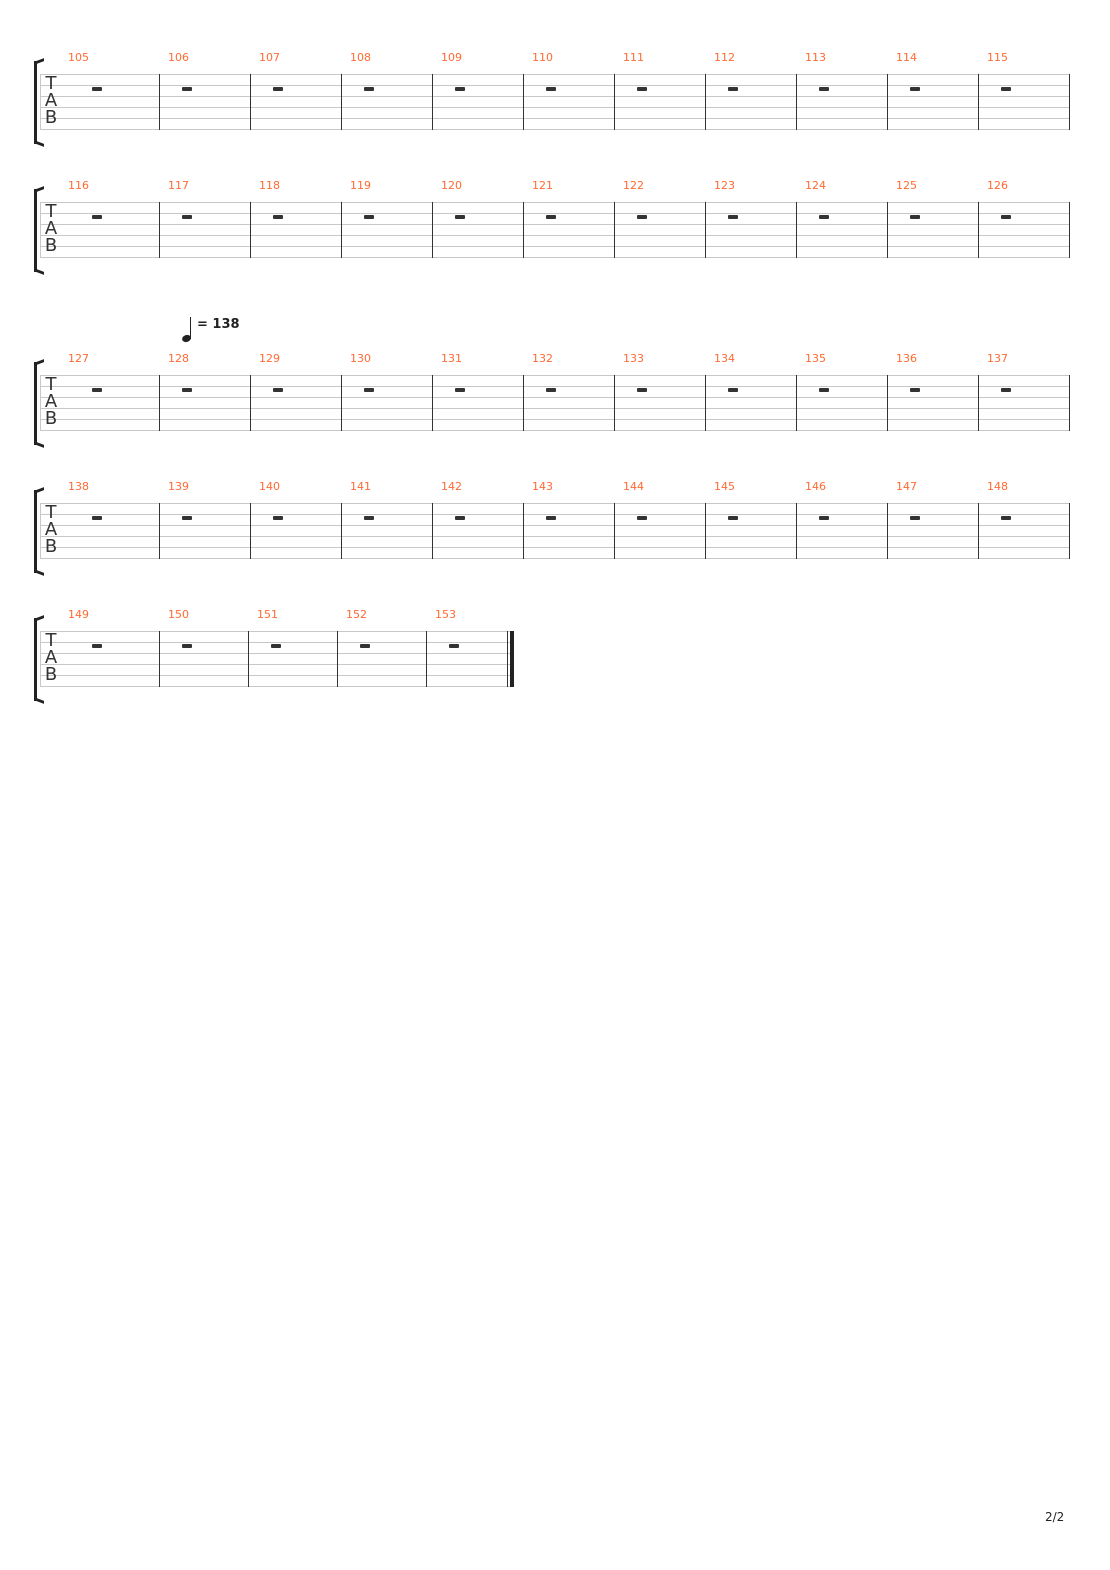 Image resolution: width=1110 pixels, height=1570 pixels. What do you see at coordinates (178, 614) in the screenshot?
I see `measure-number: 150` at bounding box center [178, 614].